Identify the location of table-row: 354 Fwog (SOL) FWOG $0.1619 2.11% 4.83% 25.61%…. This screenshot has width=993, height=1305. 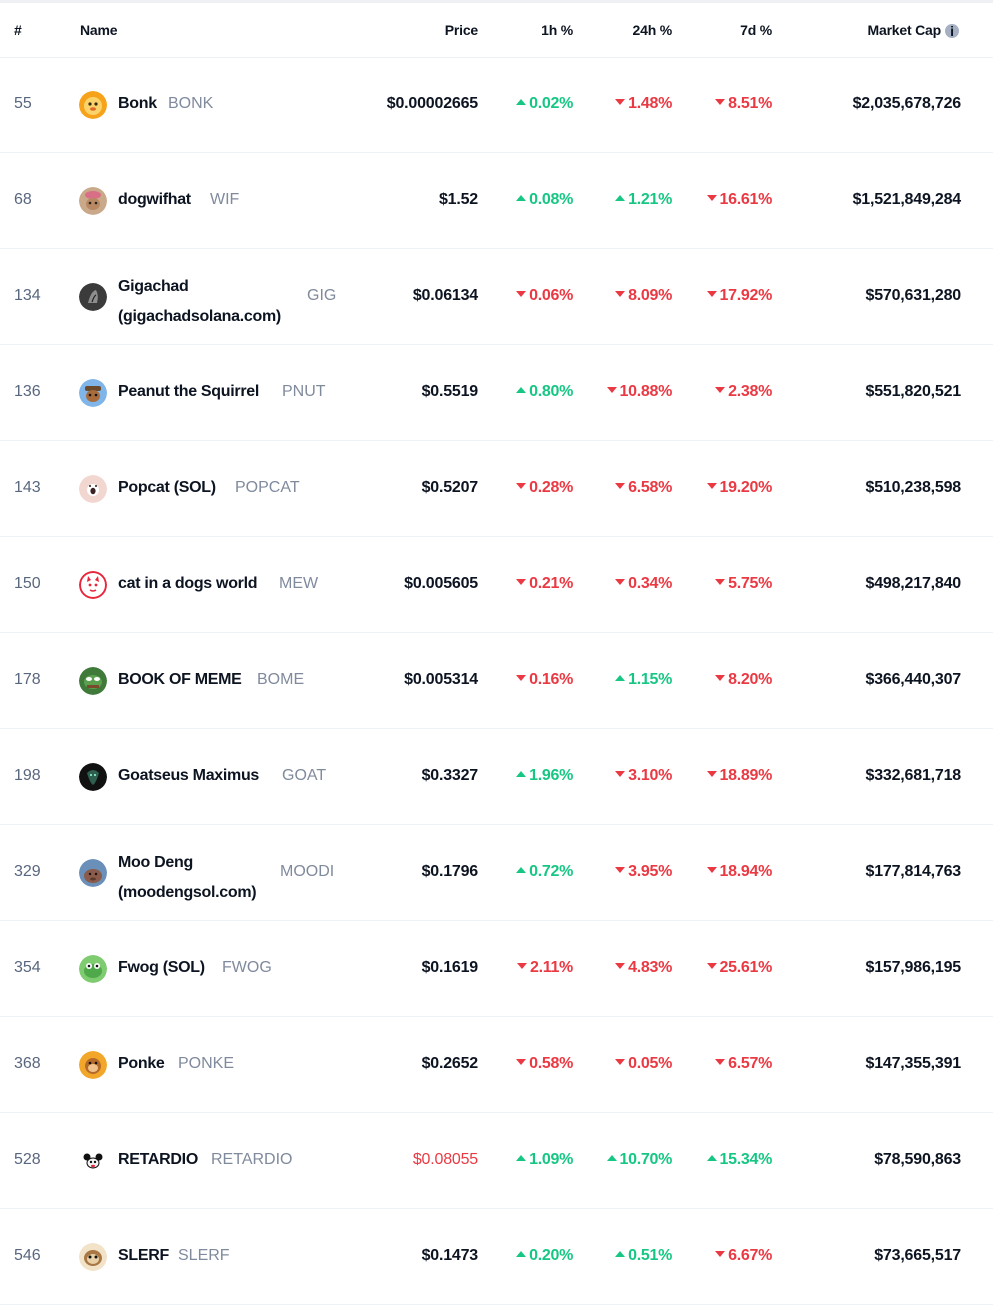
(496, 969).